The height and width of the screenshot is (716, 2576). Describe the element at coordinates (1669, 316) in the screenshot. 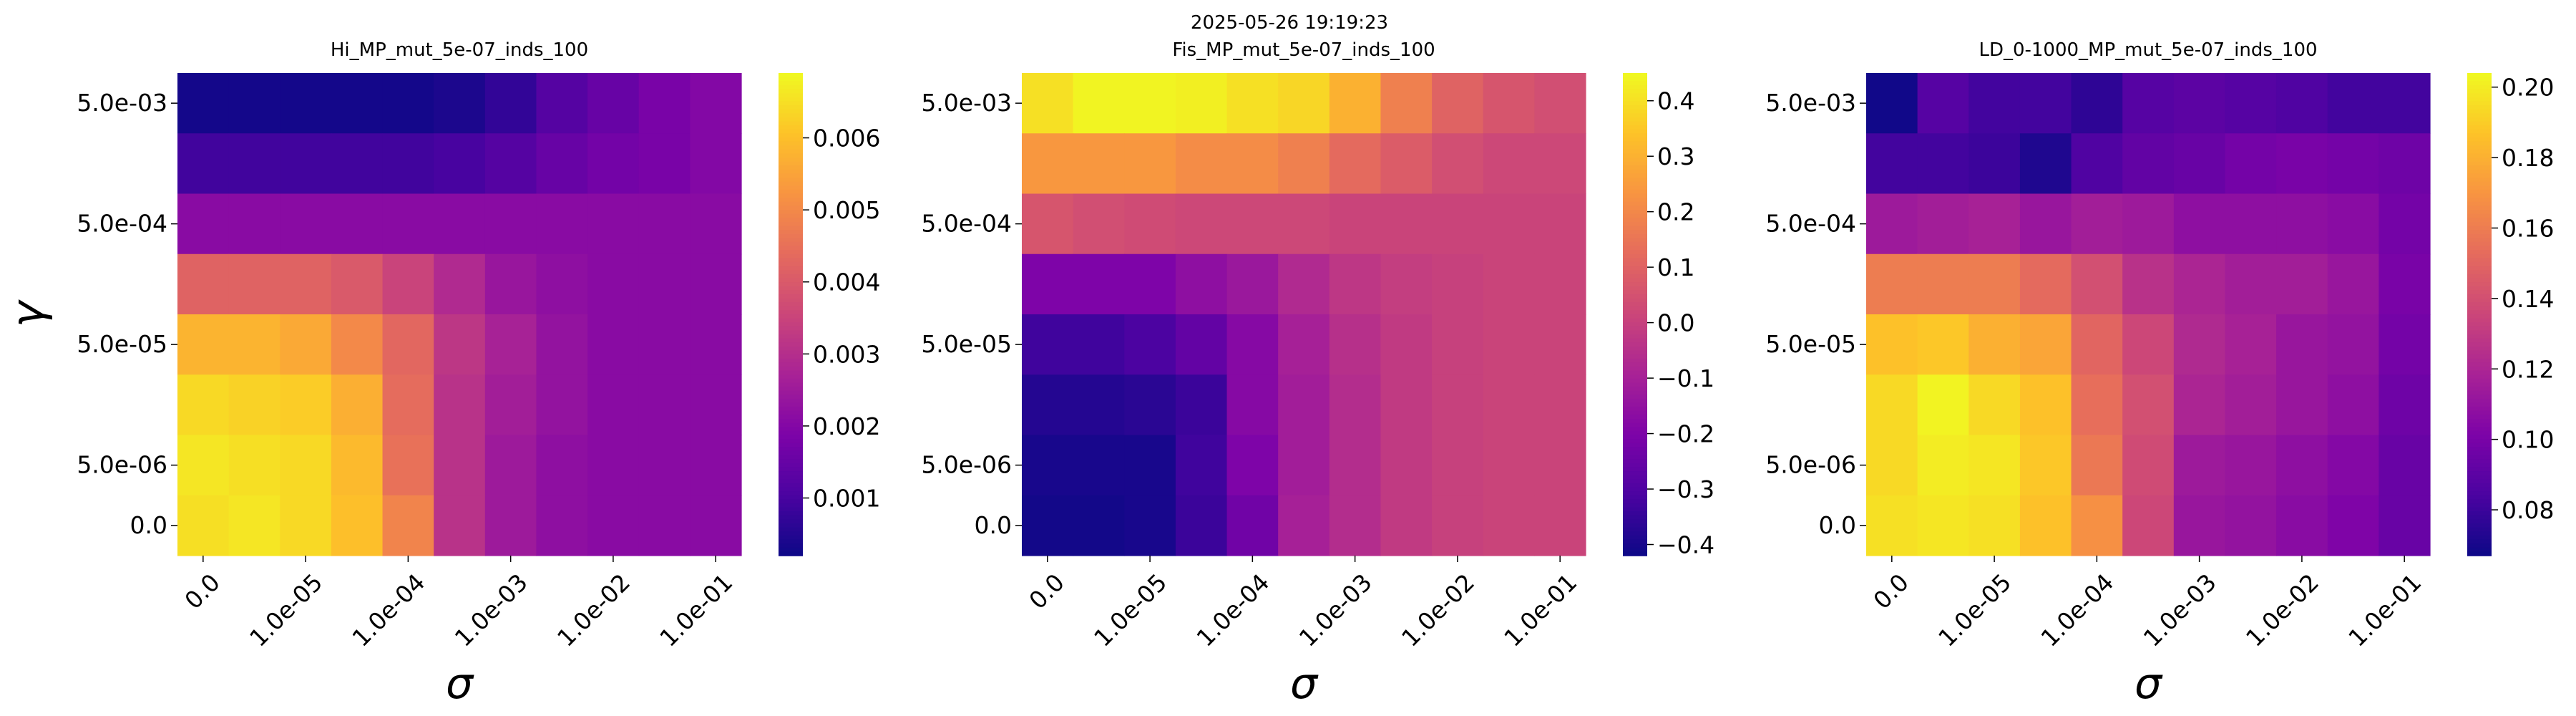

I see `colorbar: 0.4 0.3 0.2 0.1 0.0 −0.1 −0.2 −0.3 −0.4` at that location.